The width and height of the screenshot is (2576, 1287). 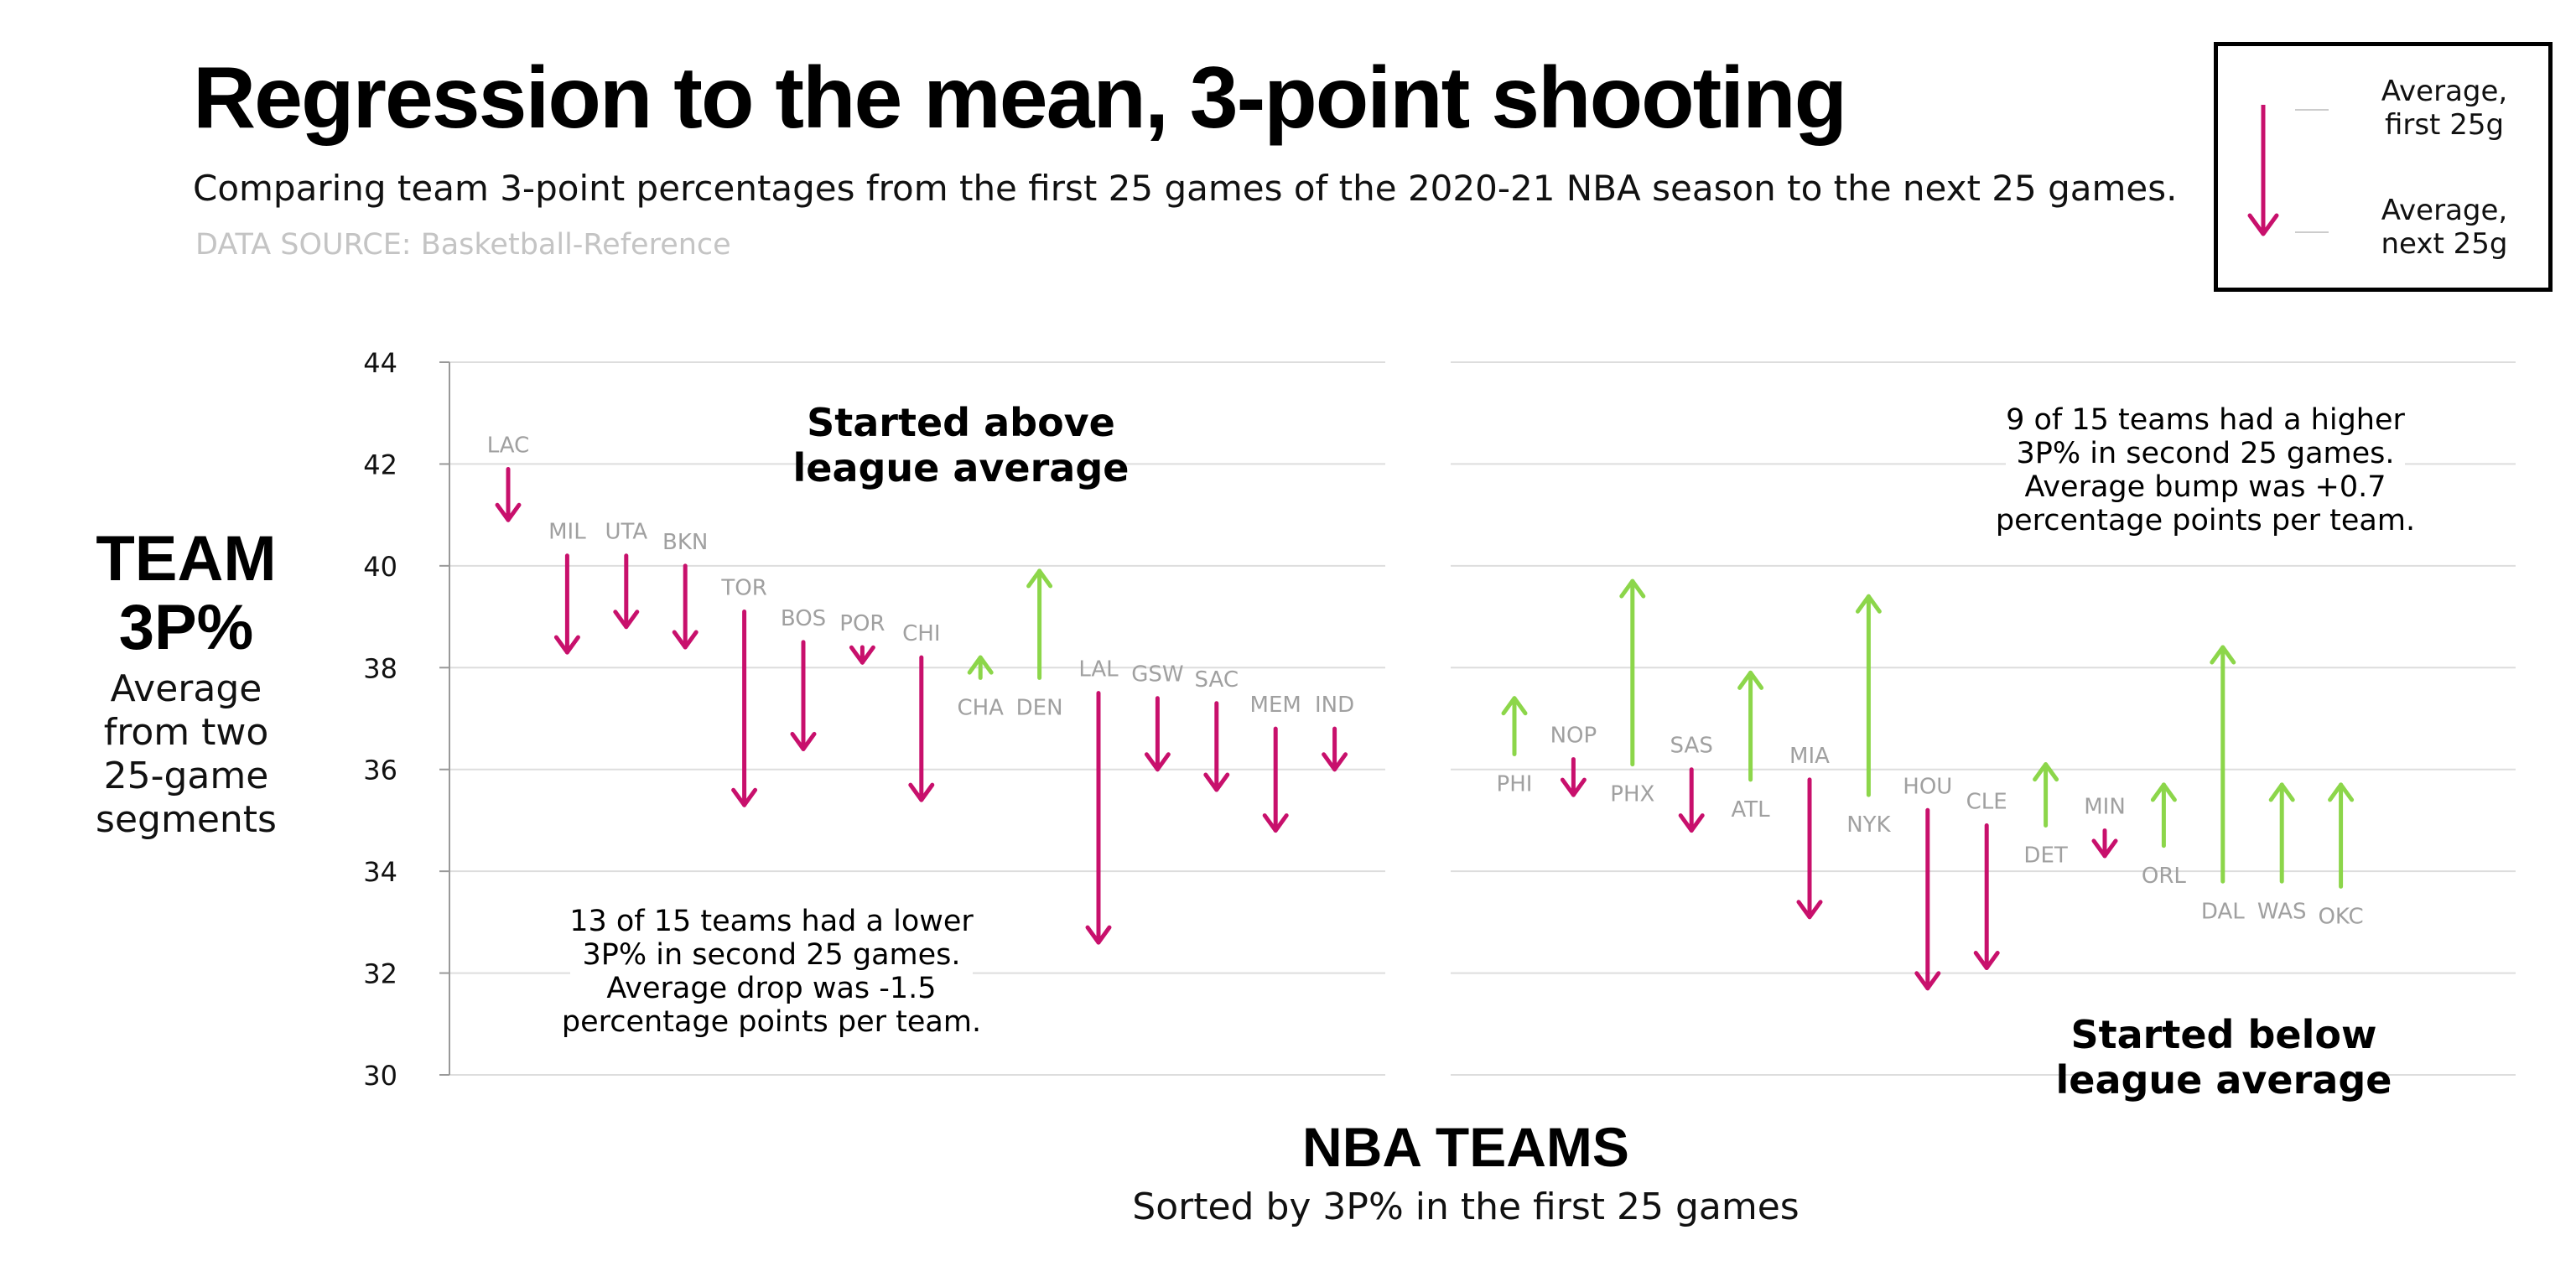 I want to click on team-label-NYK: NYK, so click(x=1868, y=825).